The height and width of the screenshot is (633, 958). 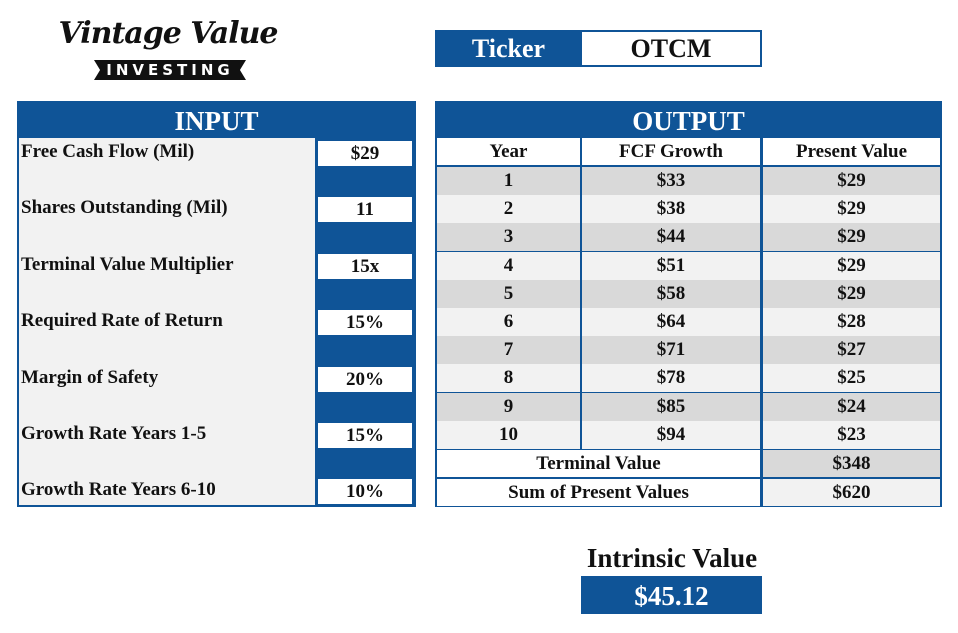 I want to click on fcf-growth-cell: $85, so click(x=671, y=406).